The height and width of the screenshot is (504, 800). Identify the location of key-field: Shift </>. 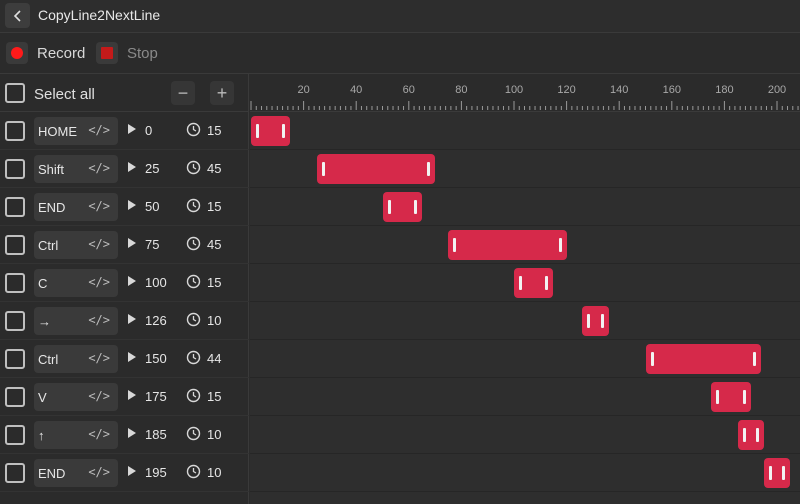
(76, 169).